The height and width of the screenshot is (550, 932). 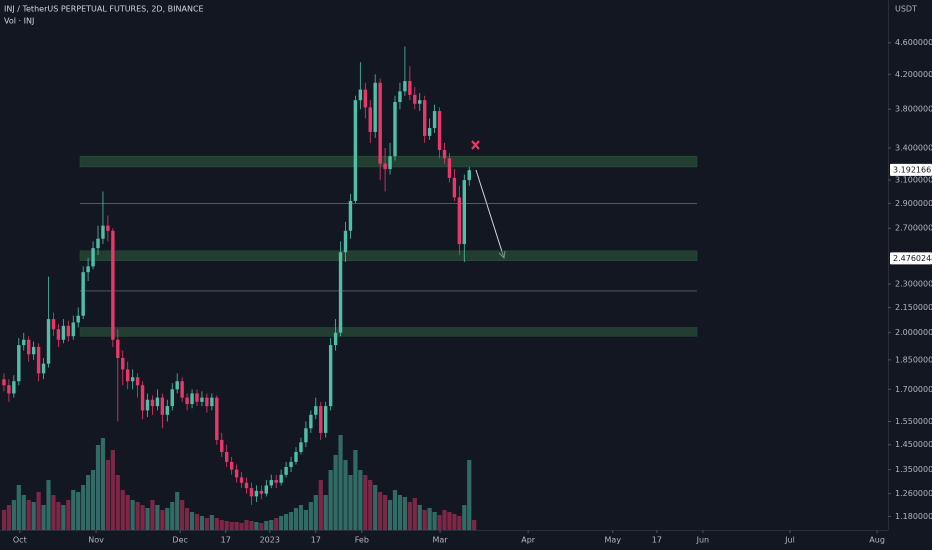 I want to click on price-label: 2.47602447, so click(x=912, y=258).